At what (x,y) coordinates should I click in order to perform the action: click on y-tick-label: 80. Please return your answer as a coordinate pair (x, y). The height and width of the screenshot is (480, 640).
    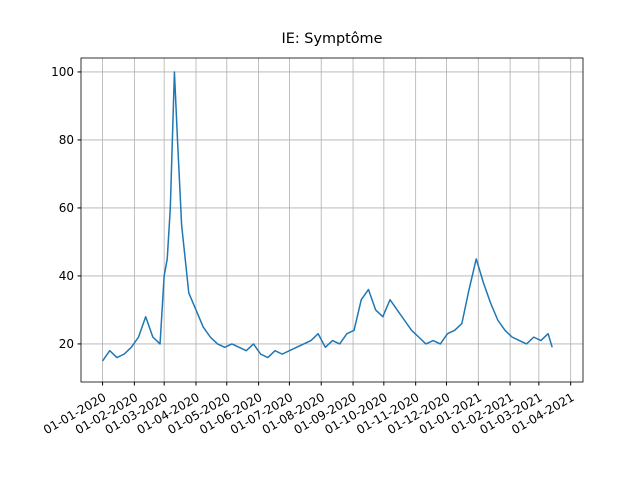
    Looking at the image, I should click on (66, 140).